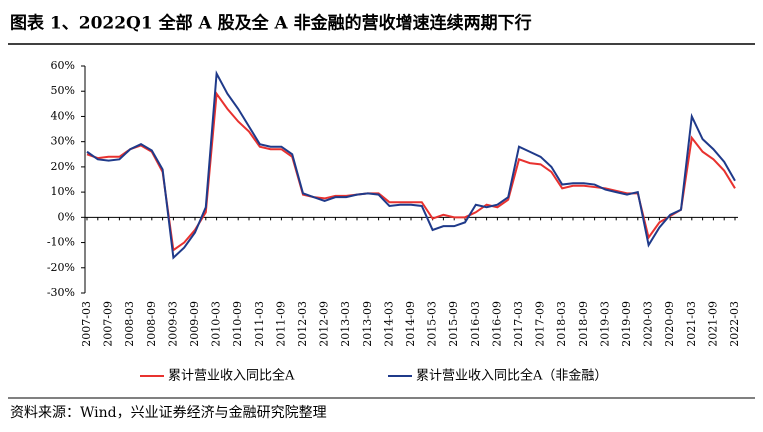 This screenshot has width=763, height=432. Describe the element at coordinates (410, 324) in the screenshot. I see `x-tick-label: 2014-09` at that location.